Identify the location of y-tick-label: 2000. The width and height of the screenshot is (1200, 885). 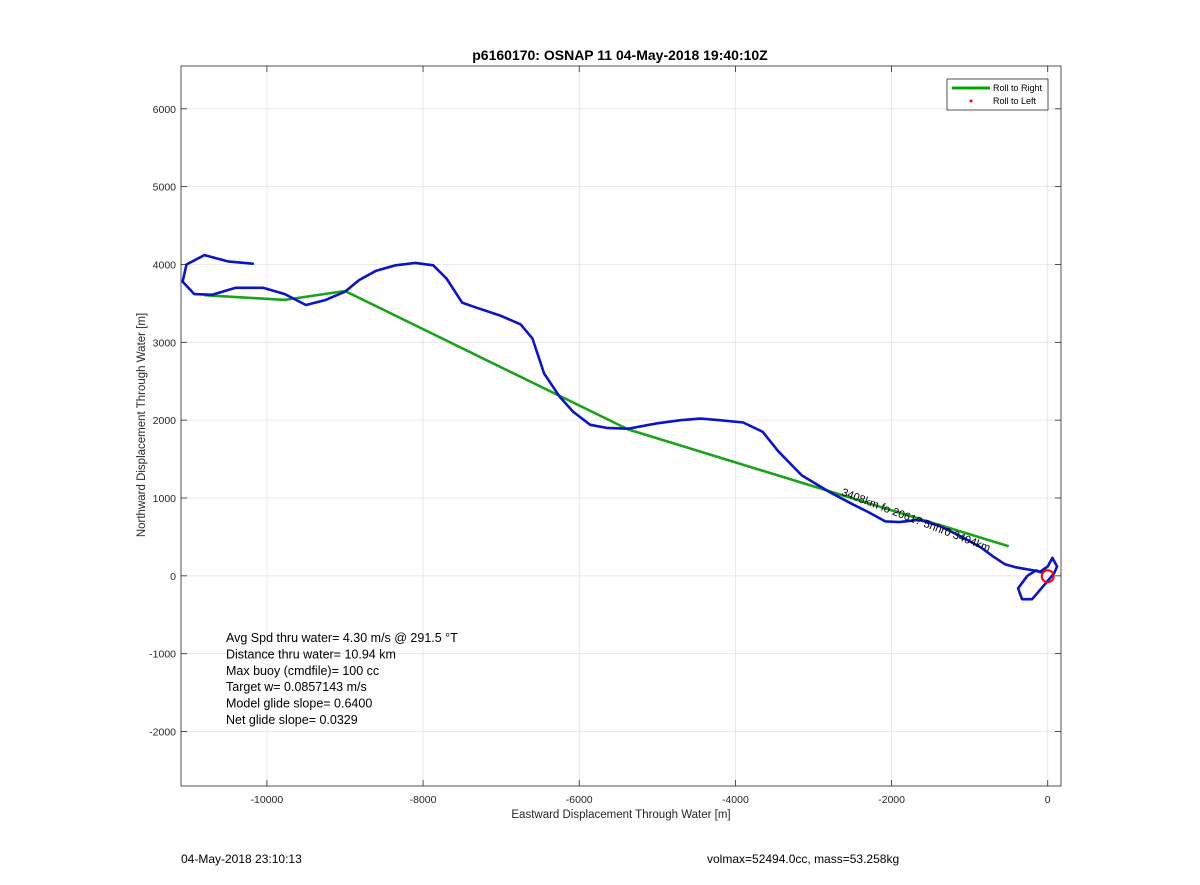
(165, 421).